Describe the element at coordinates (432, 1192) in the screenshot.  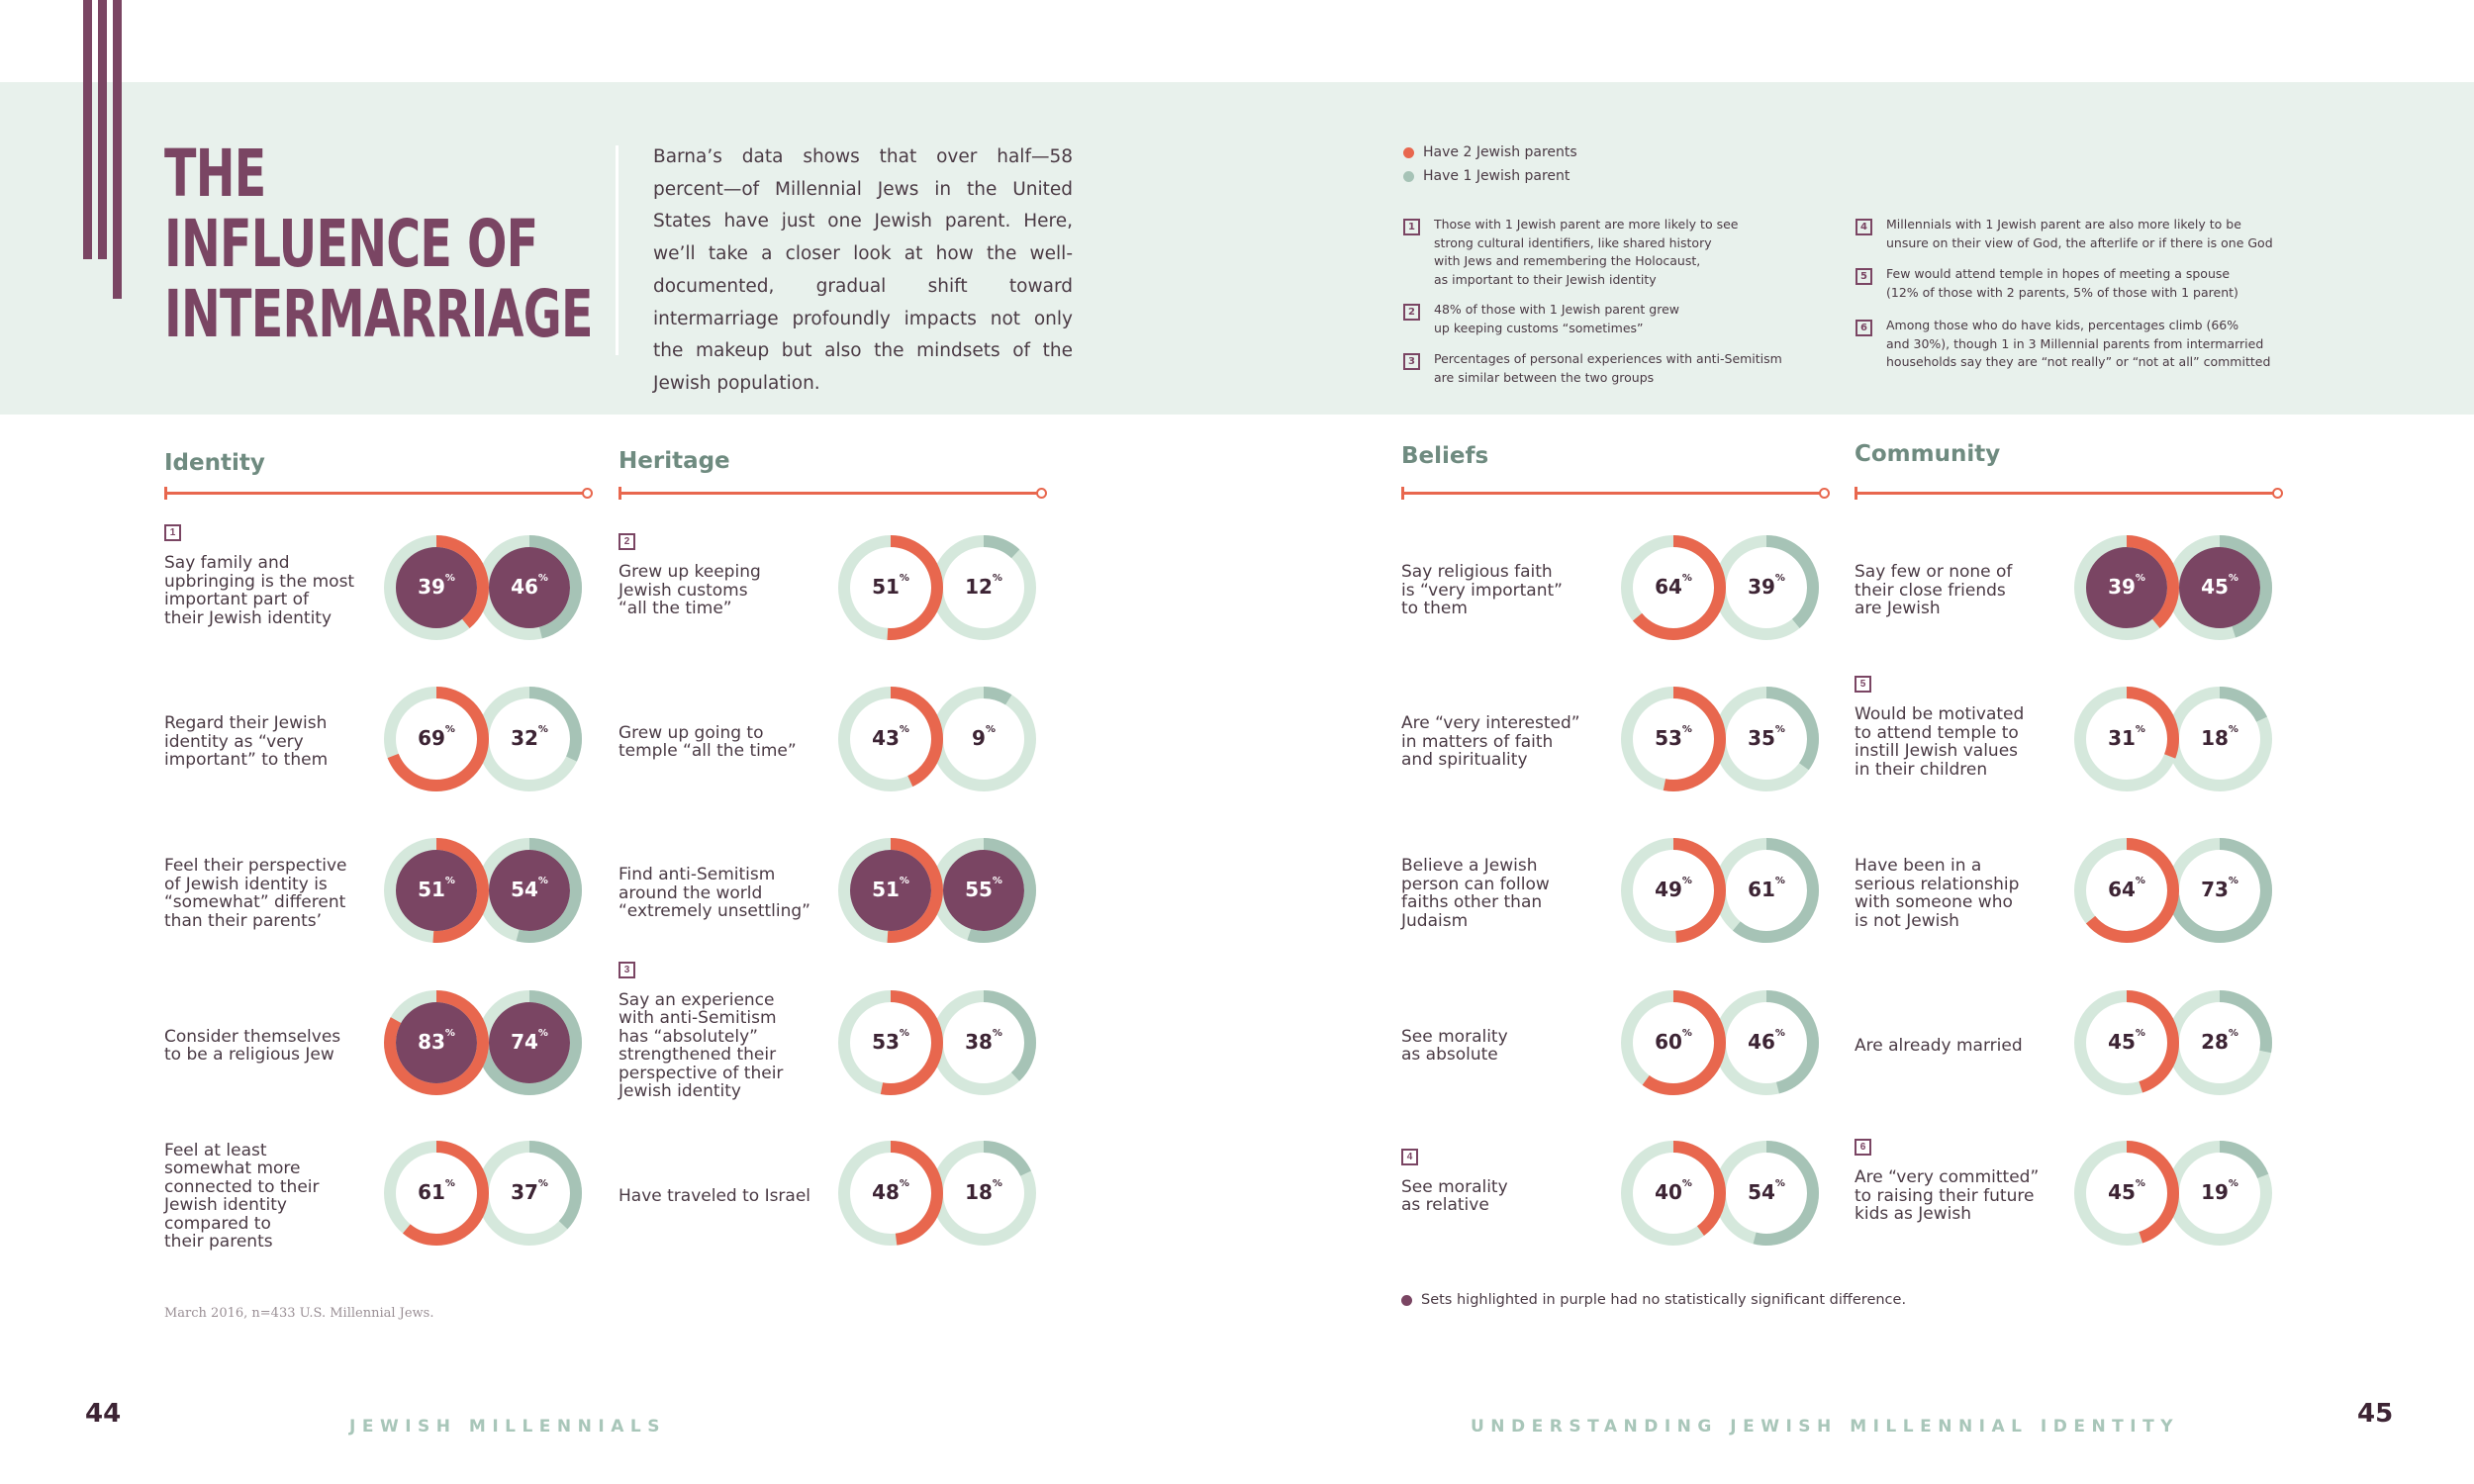
I see `percent-value: 61` at that location.